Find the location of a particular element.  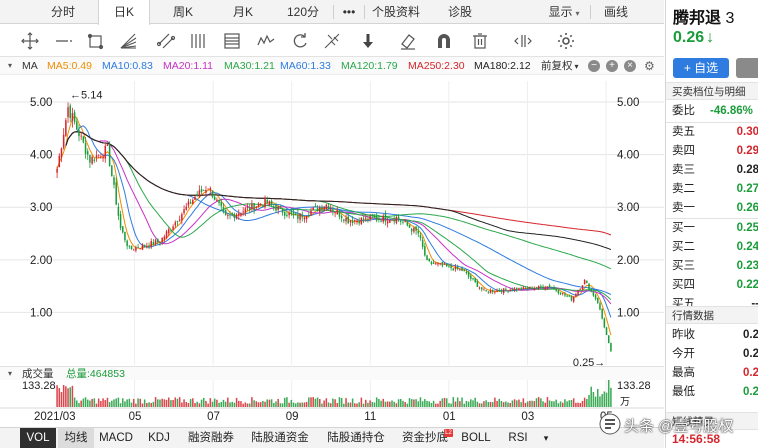

expand-icon is located at coordinates (522, 41).